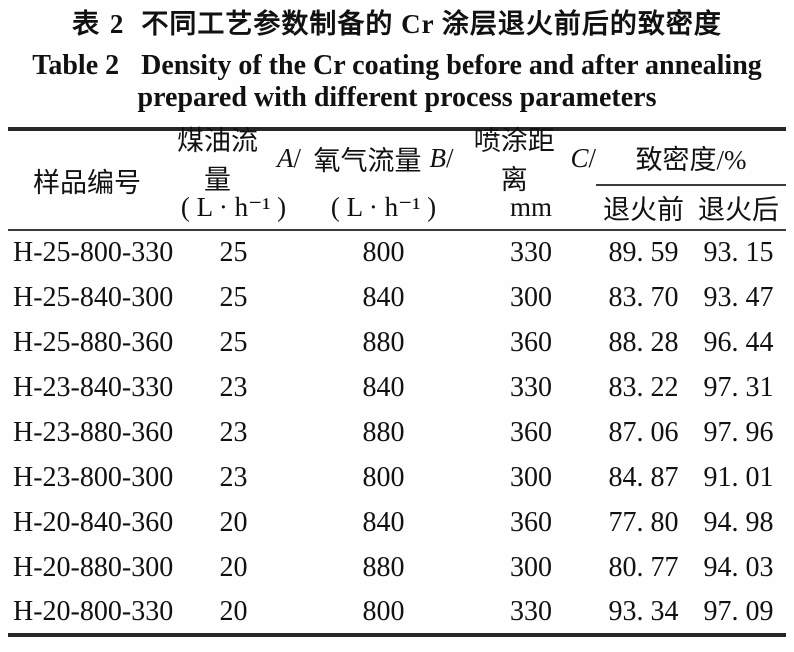 The width and height of the screenshot is (794, 652). I want to click on cell-sample-id: H-23-800-300, so click(93, 477).